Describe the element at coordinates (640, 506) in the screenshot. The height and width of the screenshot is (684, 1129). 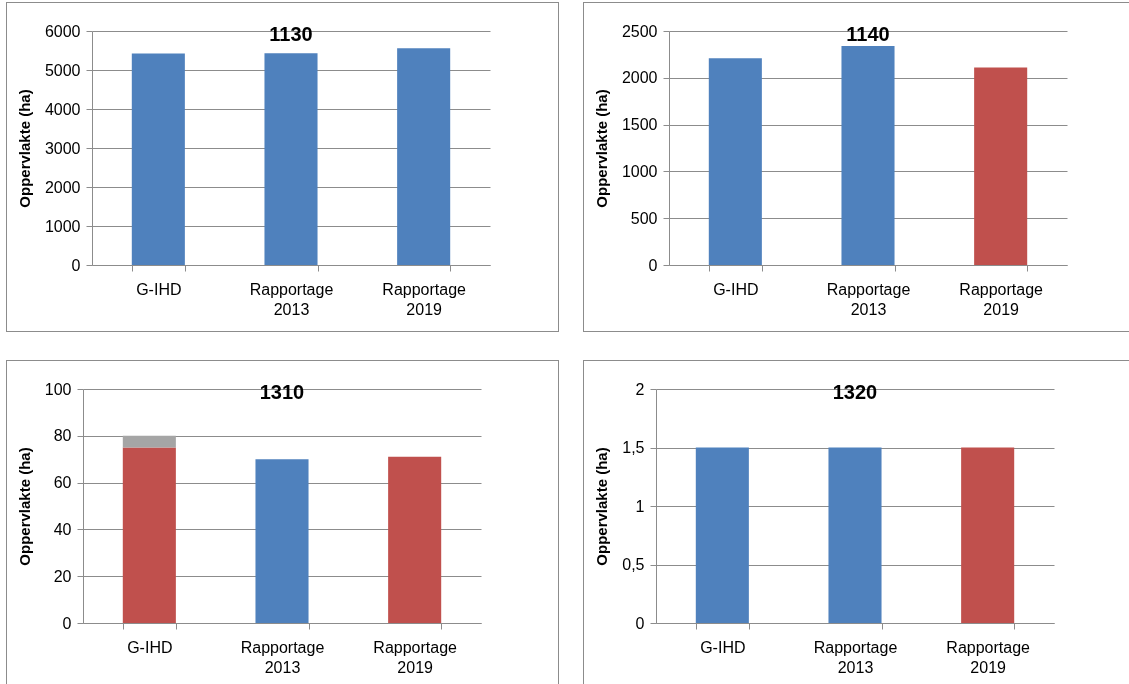
I see `y-tick-label: 1` at that location.